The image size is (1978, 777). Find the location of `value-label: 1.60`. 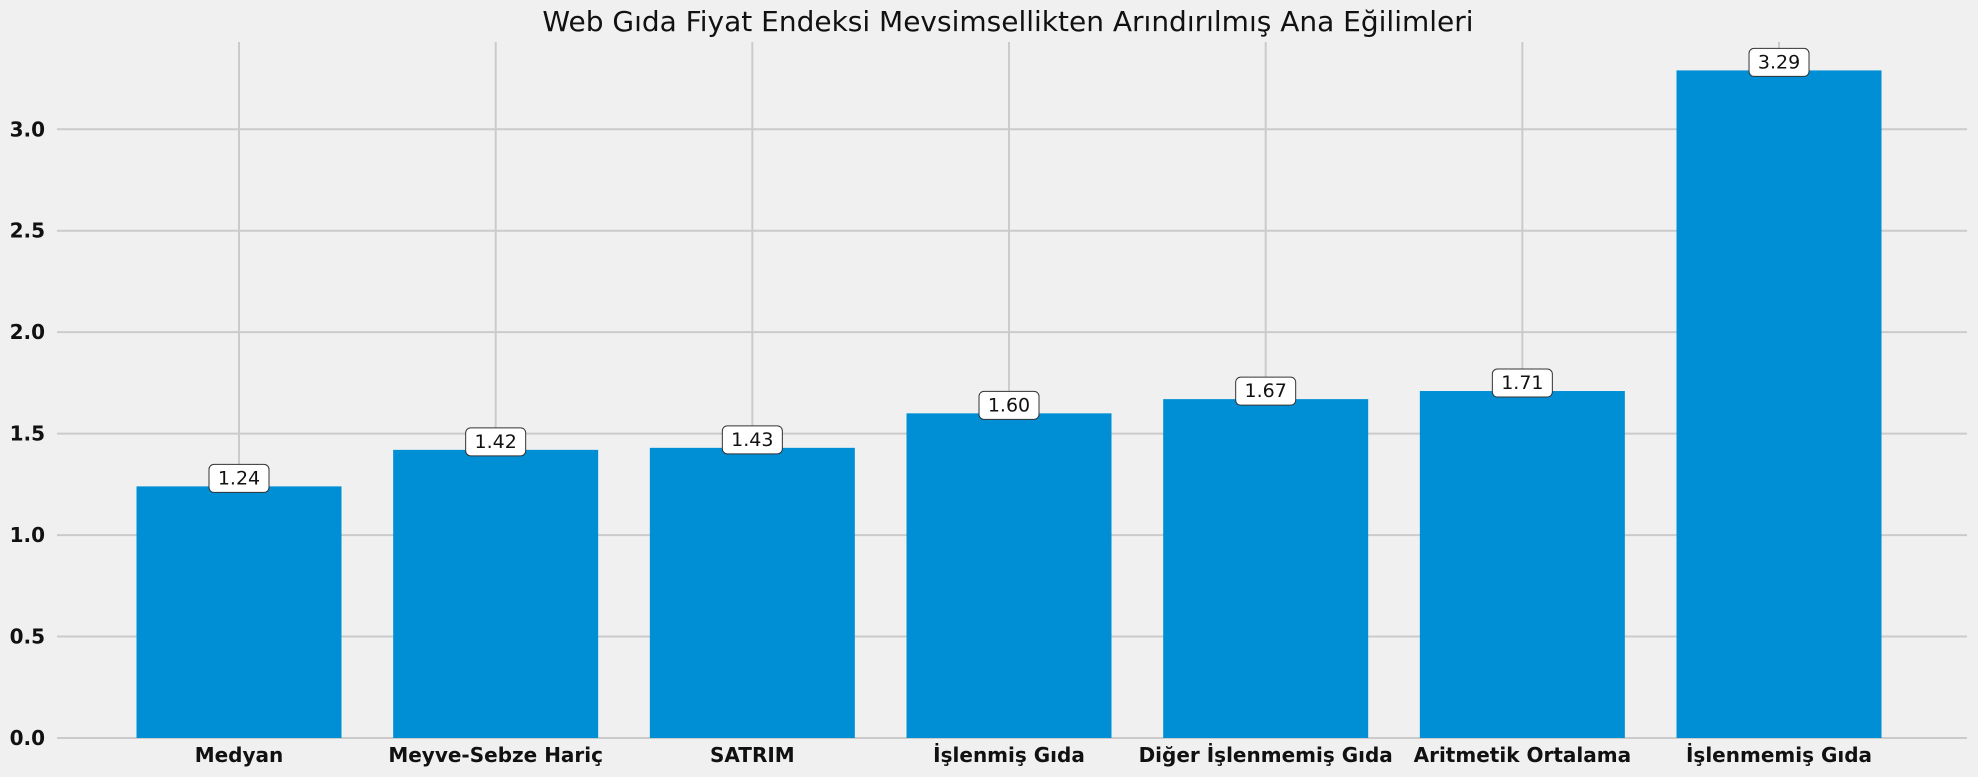

value-label: 1.60 is located at coordinates (1009, 405).